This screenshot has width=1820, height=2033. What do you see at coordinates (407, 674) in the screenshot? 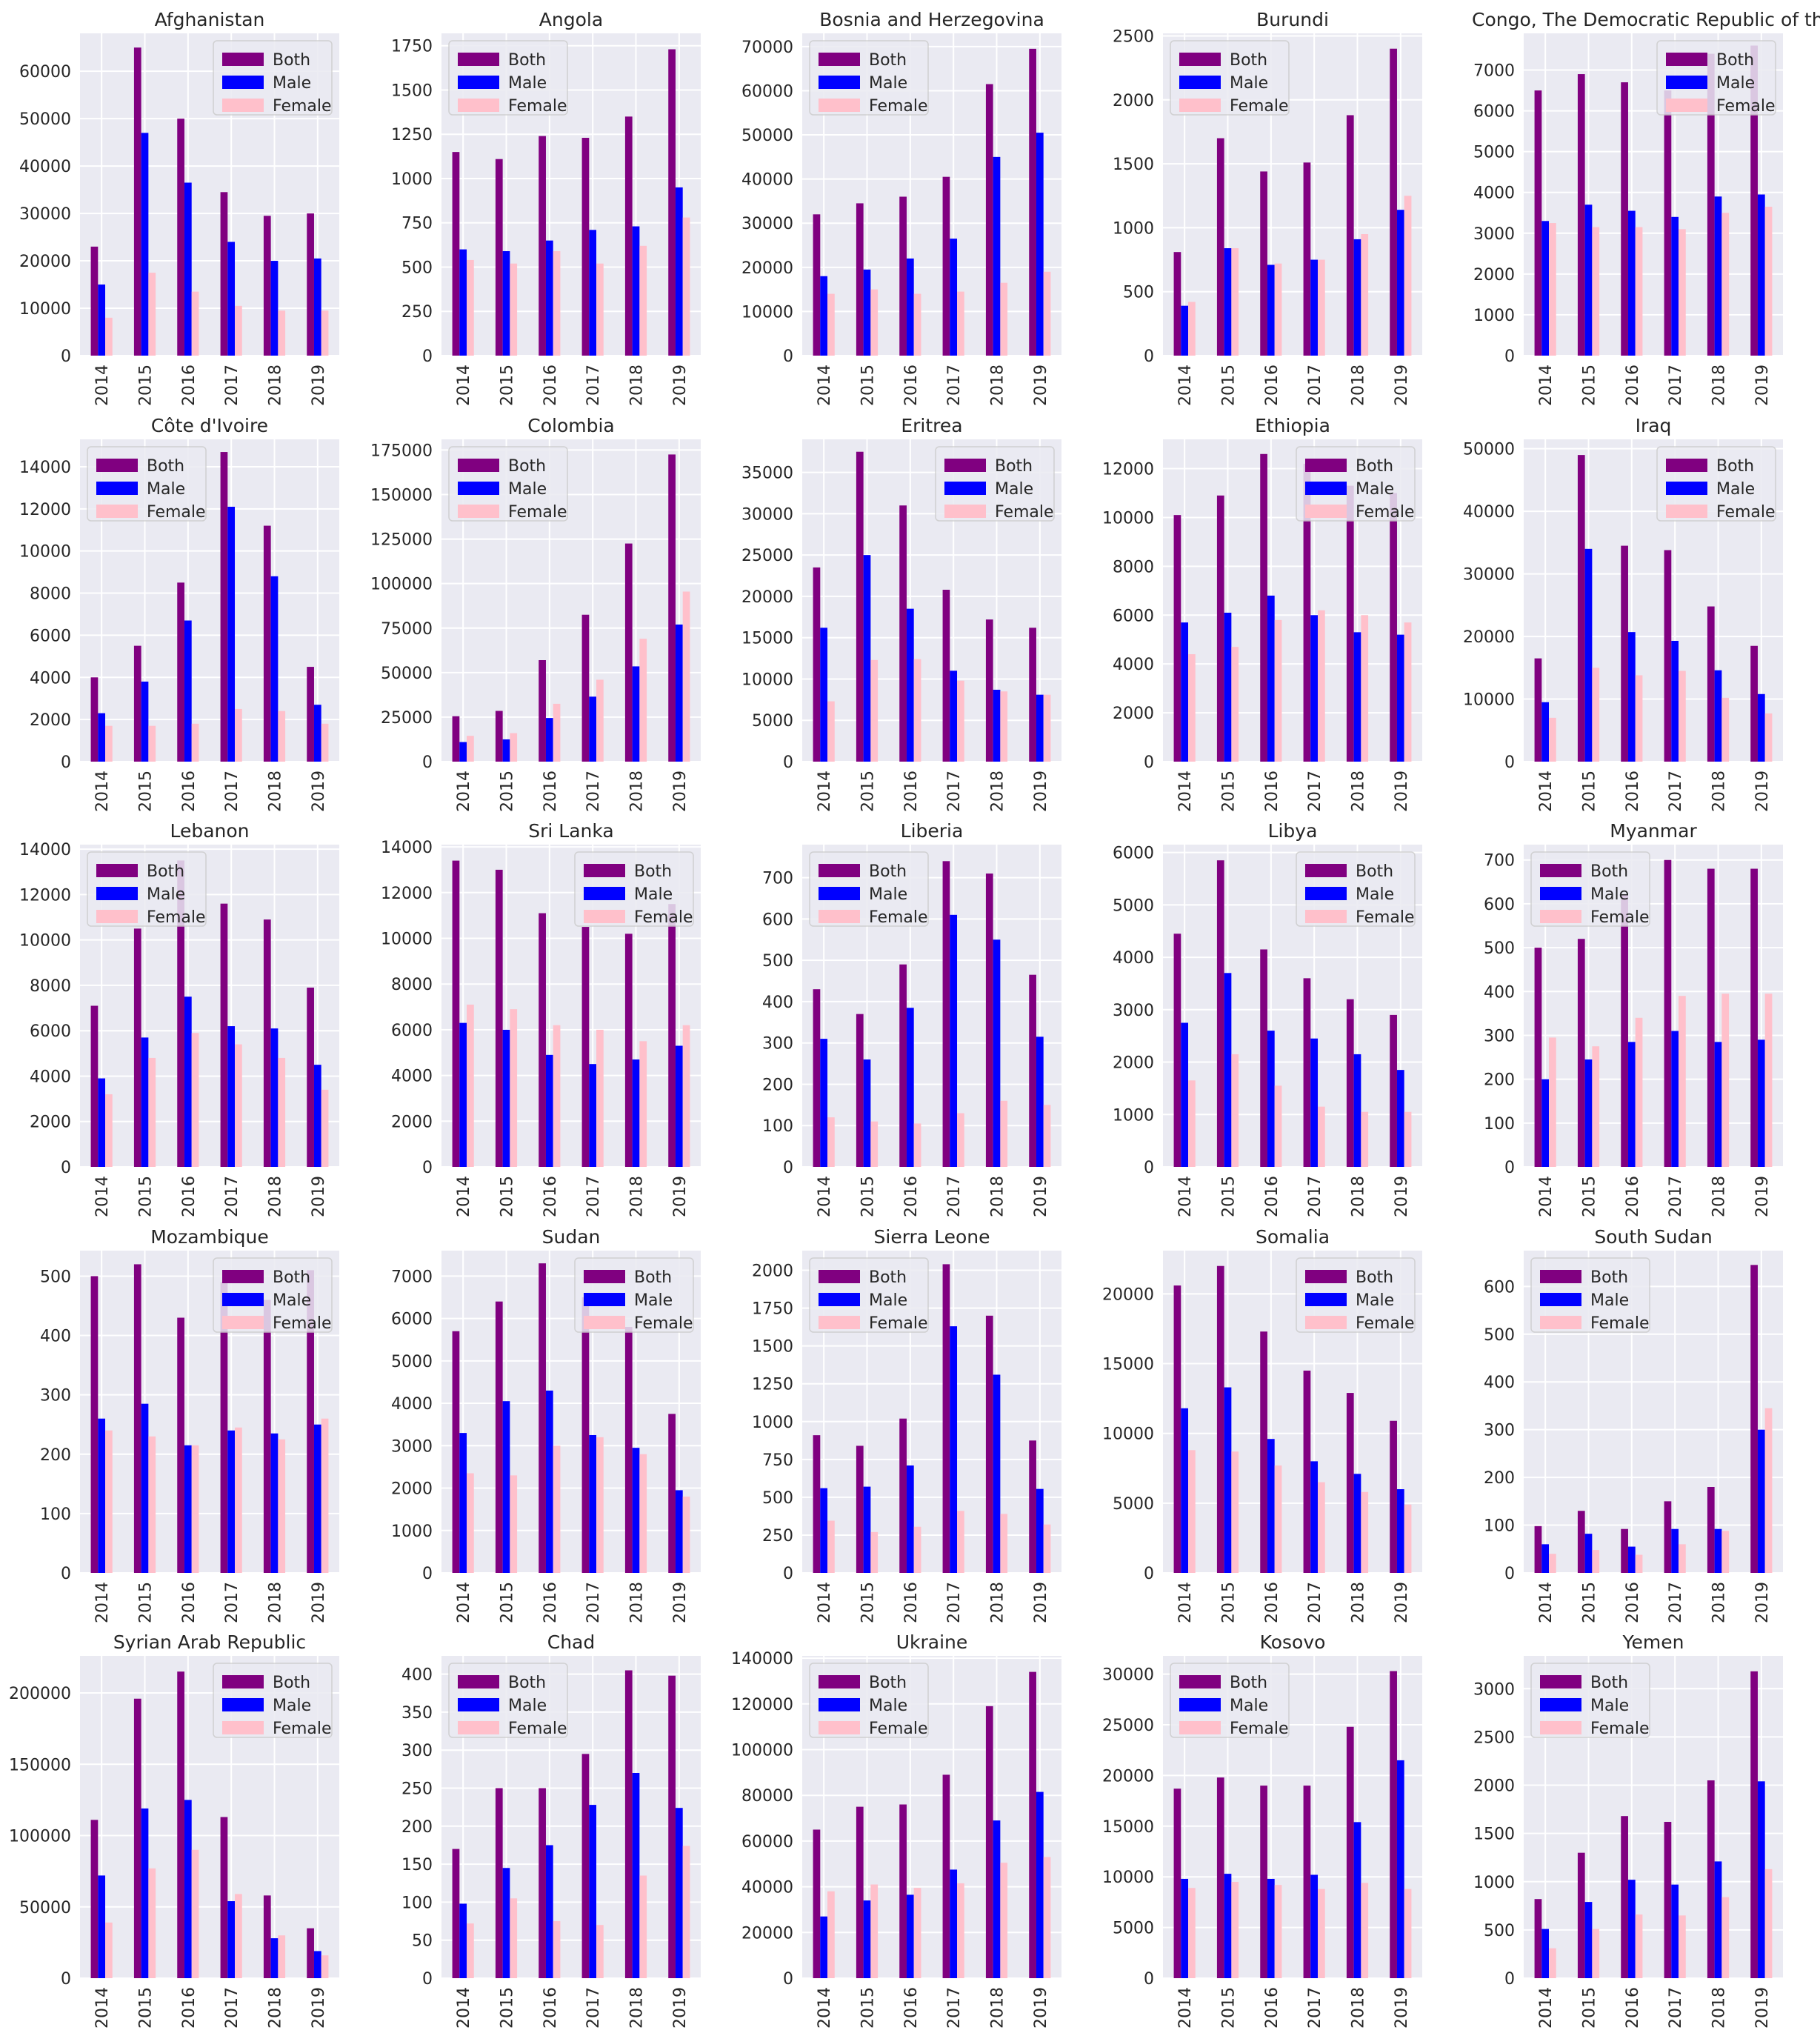
I see `y-tick-label: 50000` at bounding box center [407, 674].